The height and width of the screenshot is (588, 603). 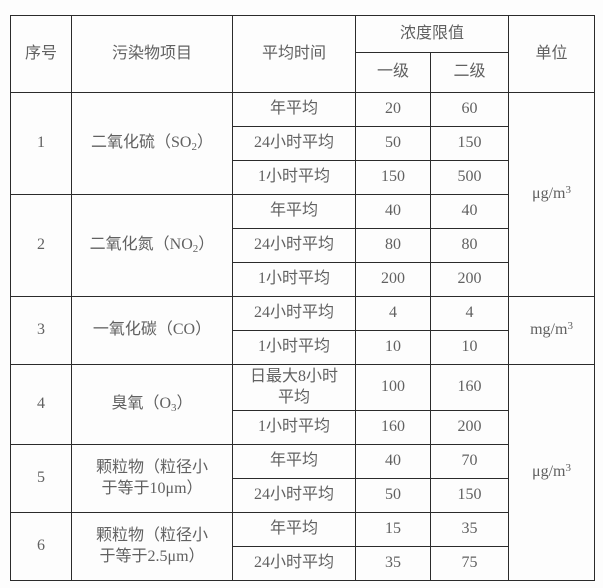 I want to click on level1-value: 80, so click(x=393, y=245).